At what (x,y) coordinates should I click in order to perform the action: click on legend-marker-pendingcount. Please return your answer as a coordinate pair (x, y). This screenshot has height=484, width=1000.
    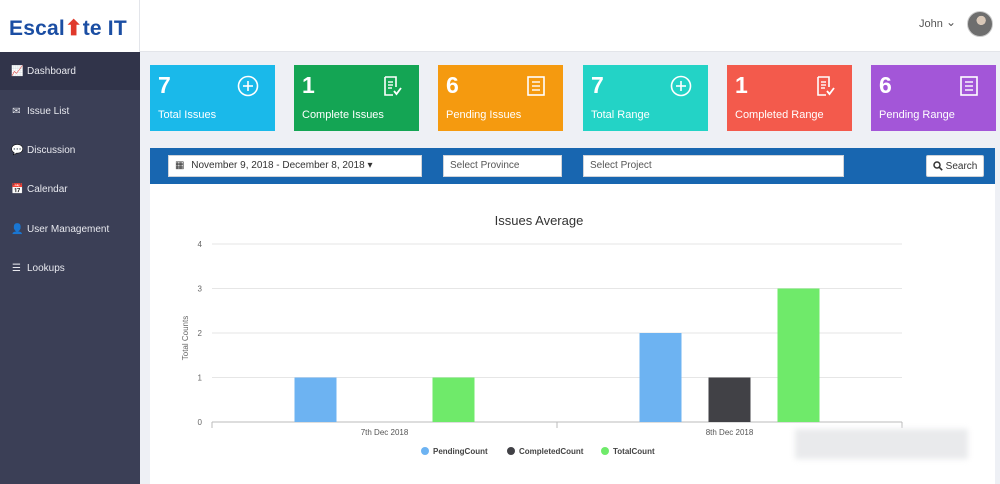
    Looking at the image, I should click on (425, 451).